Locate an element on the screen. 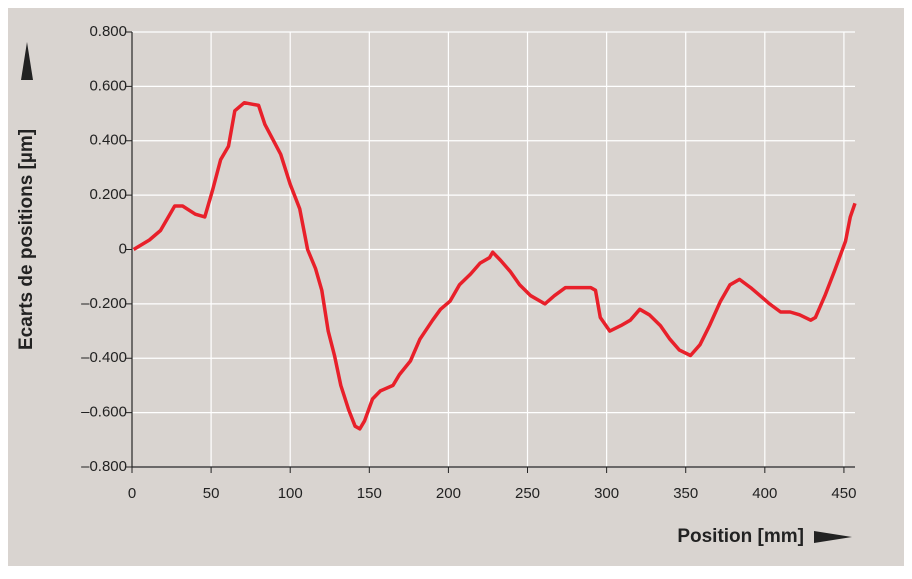 The width and height of the screenshot is (912, 579). y-tick-label: –0.600 is located at coordinates (104, 412).